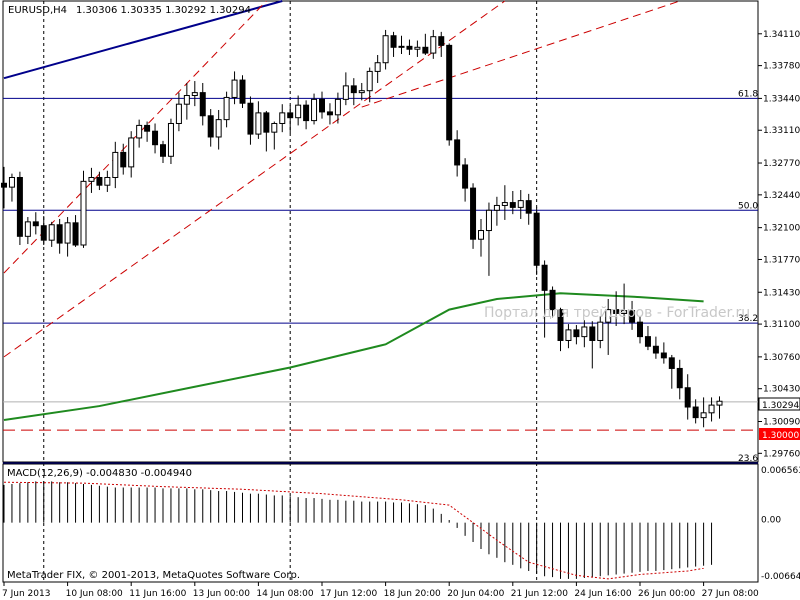 Image resolution: width=800 pixels, height=600 pixels. Describe the element at coordinates (781, 358) in the screenshot. I see `price-tick-label: 1.30760` at that location.